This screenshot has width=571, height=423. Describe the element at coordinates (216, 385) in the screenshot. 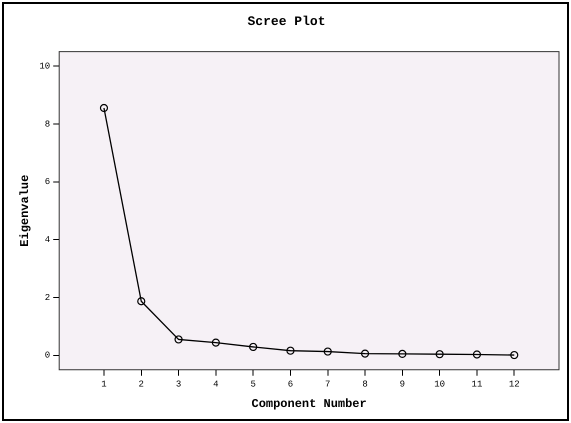

I see `x-tick-label: 4` at that location.